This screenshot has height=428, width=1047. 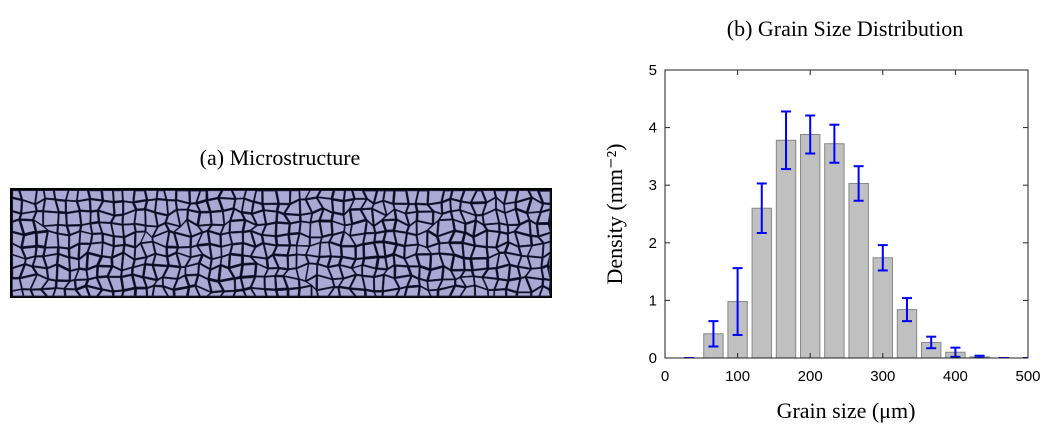 What do you see at coordinates (614, 213) in the screenshot?
I see `y-axis-label: Density (mm⁻²)` at bounding box center [614, 213].